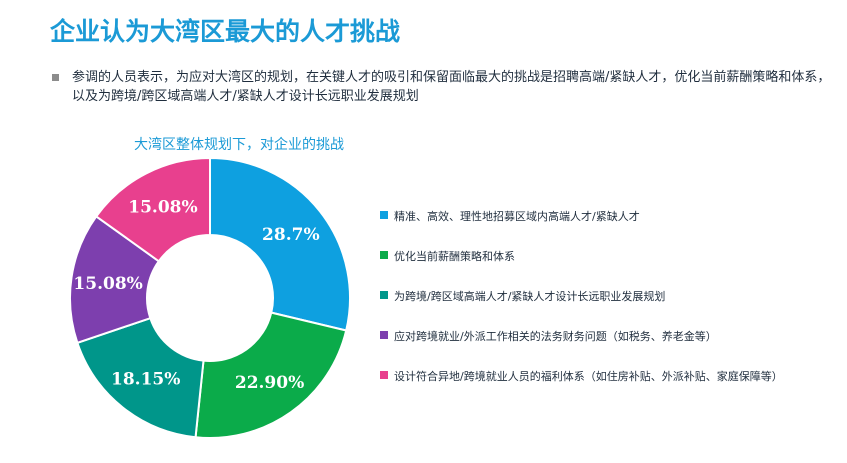  What do you see at coordinates (162, 207) in the screenshot?
I see `slice-value-label-5: 15.08%` at bounding box center [162, 207].